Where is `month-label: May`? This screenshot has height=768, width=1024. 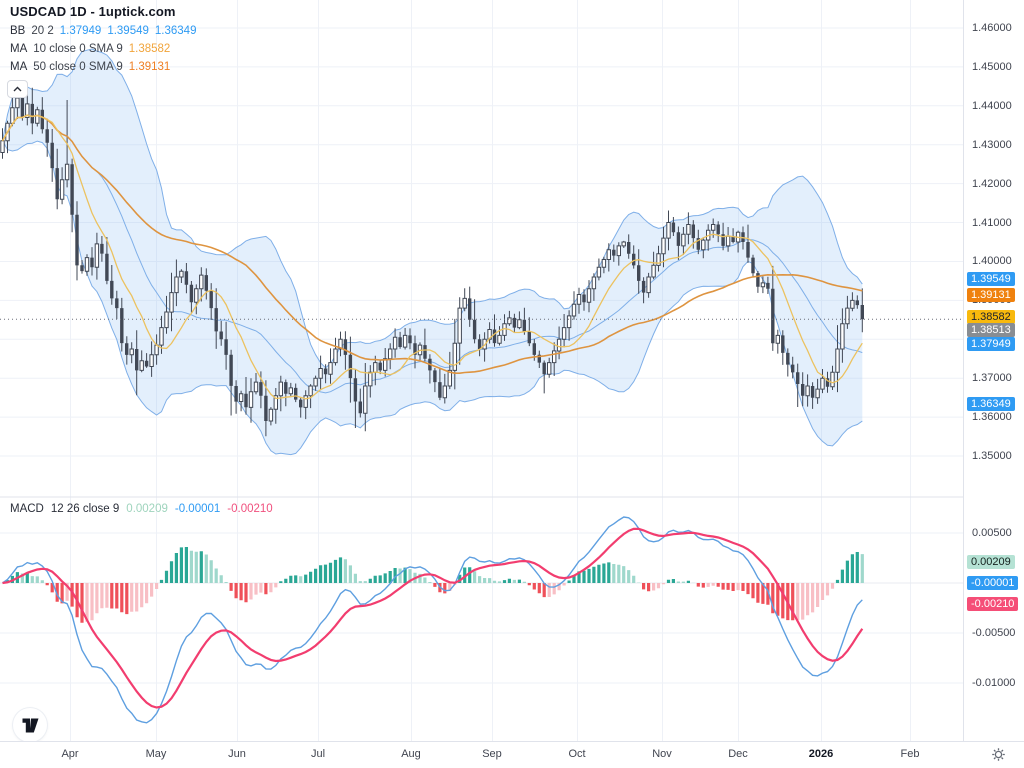
month-label: May is located at coordinates (156, 754).